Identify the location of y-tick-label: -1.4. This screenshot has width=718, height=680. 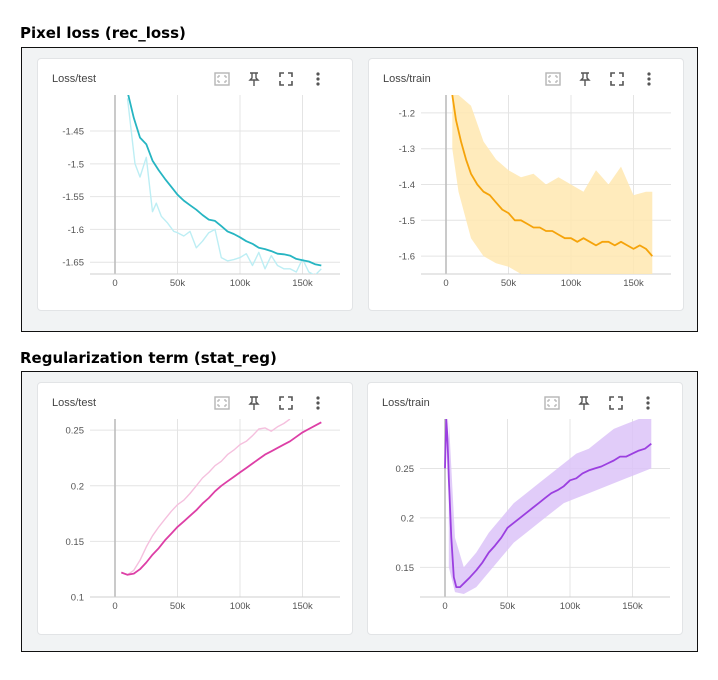
(407, 185).